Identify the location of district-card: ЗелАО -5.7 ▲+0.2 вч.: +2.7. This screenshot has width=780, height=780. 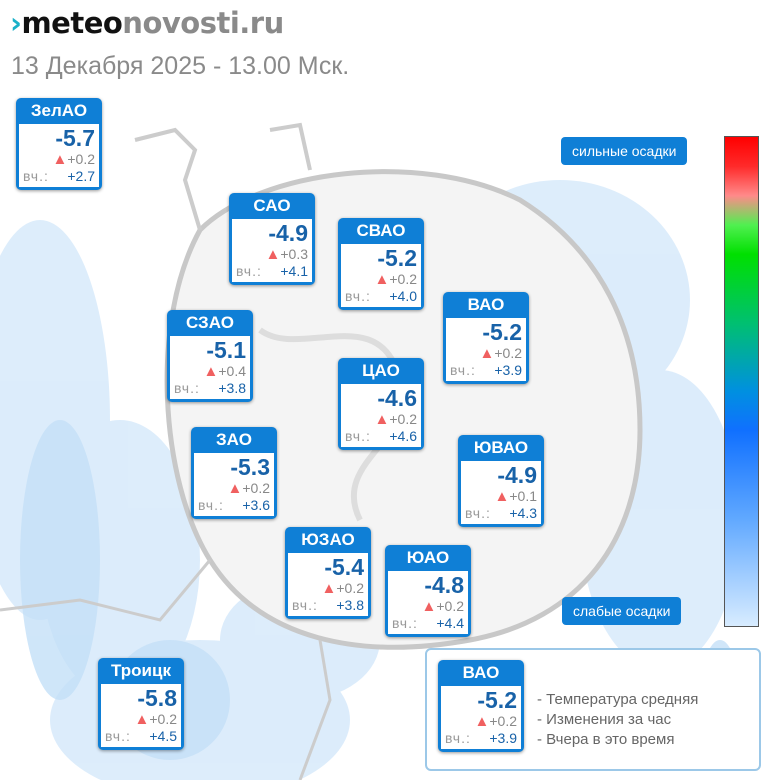
(59, 144).